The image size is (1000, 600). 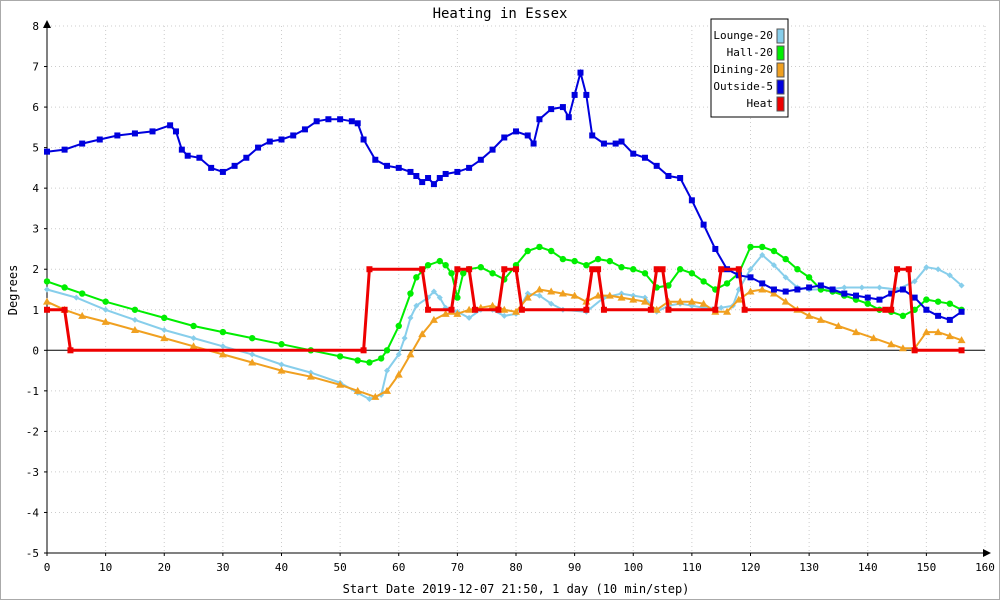 What do you see at coordinates (750, 52) in the screenshot?
I see `legend-label: Hall-20` at bounding box center [750, 52].